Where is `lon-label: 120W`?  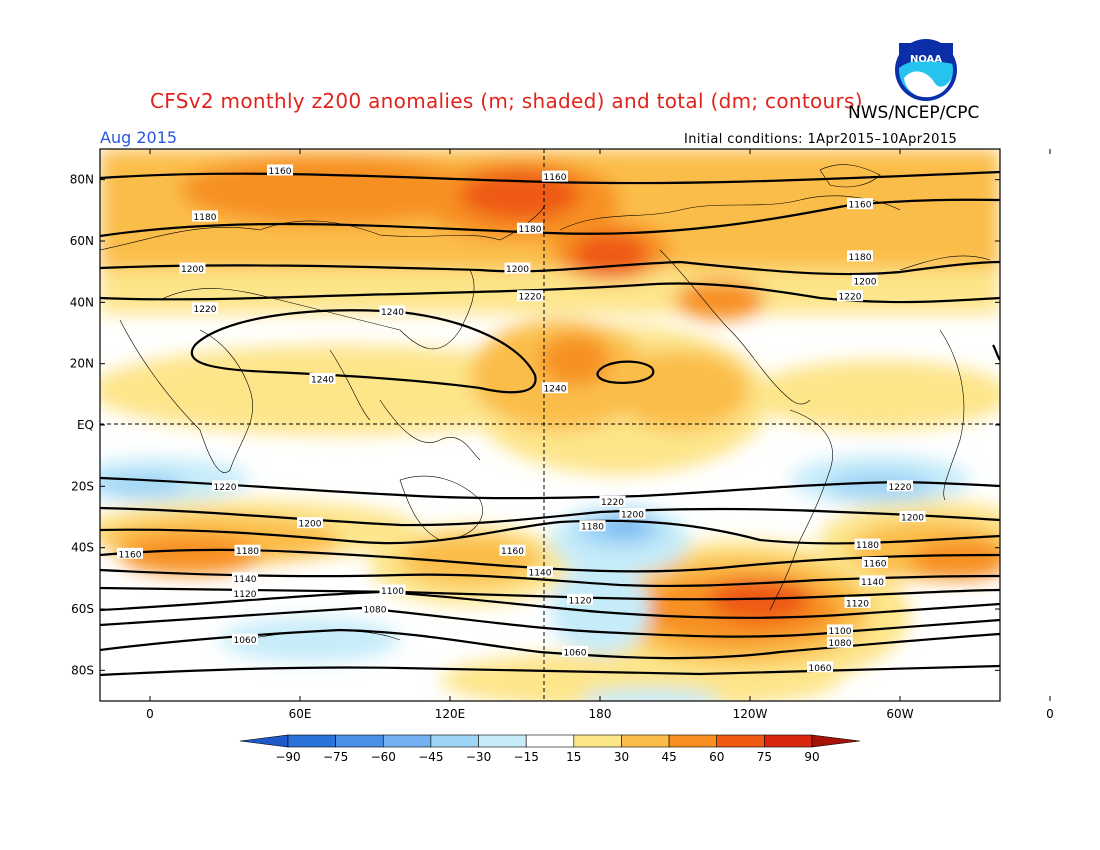
lon-label: 120W is located at coordinates (750, 714).